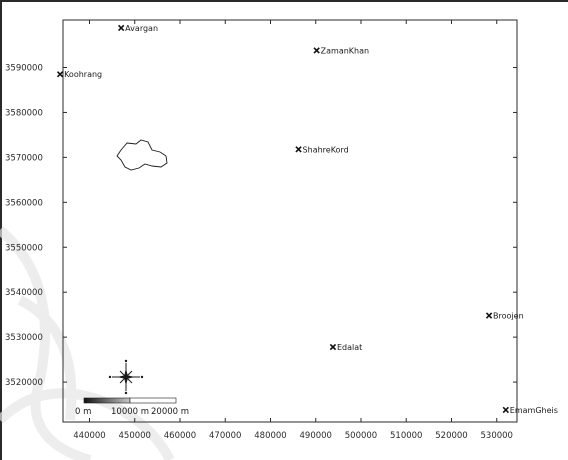 This screenshot has height=460, width=568. I want to click on x-tick-label: 470000, so click(225, 436).